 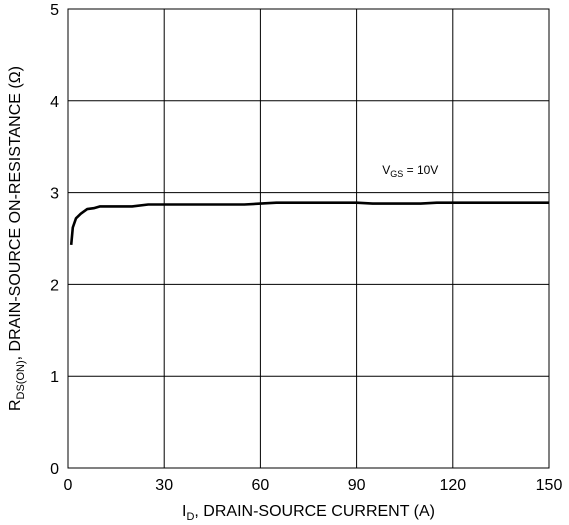 I want to click on series-annotation: VGS = 10V, so click(x=410, y=171).